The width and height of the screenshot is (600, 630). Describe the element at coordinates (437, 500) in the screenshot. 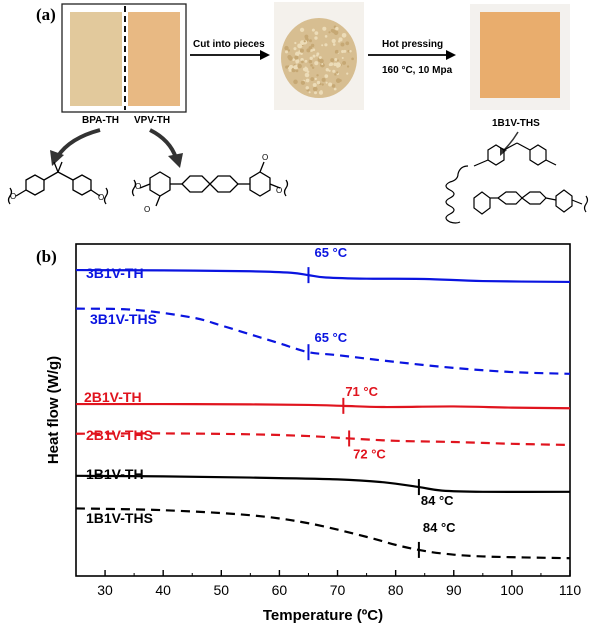

I see `tg-label: 84 °C` at that location.